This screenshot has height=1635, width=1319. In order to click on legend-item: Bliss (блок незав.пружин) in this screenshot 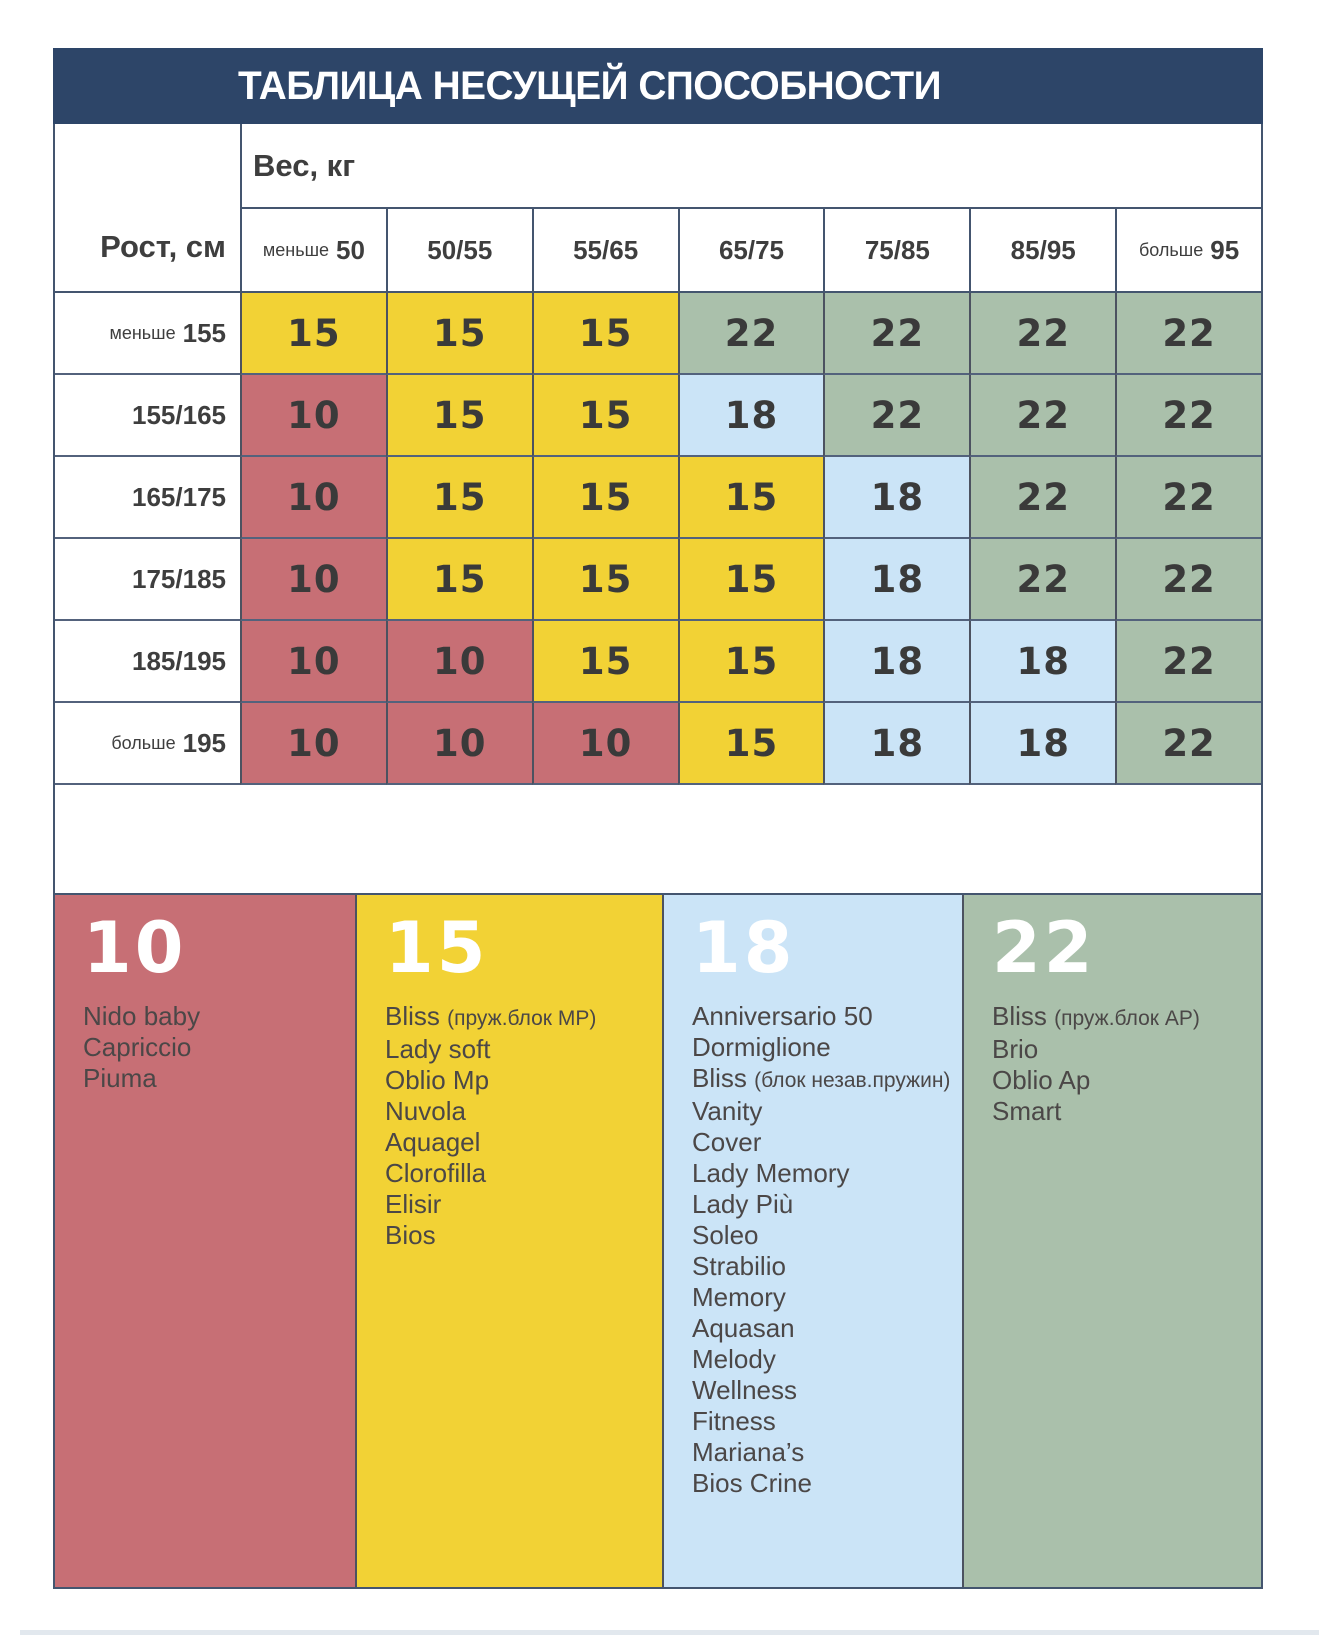, I will do `click(821, 1078)`.